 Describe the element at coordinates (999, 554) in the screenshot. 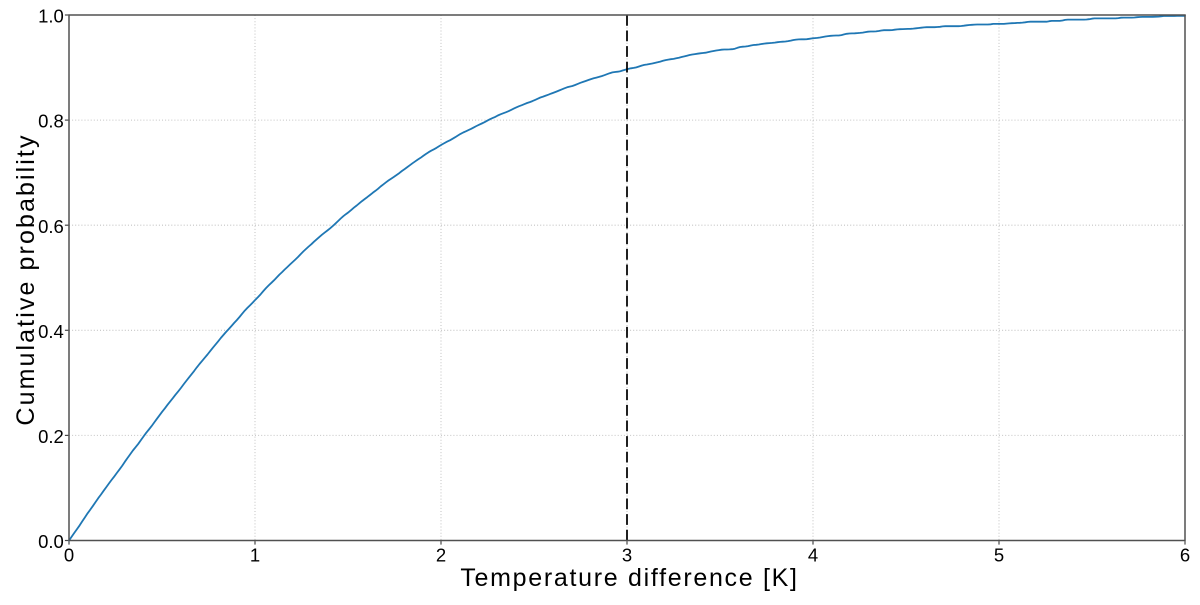

I see `svg-text: 5` at that location.